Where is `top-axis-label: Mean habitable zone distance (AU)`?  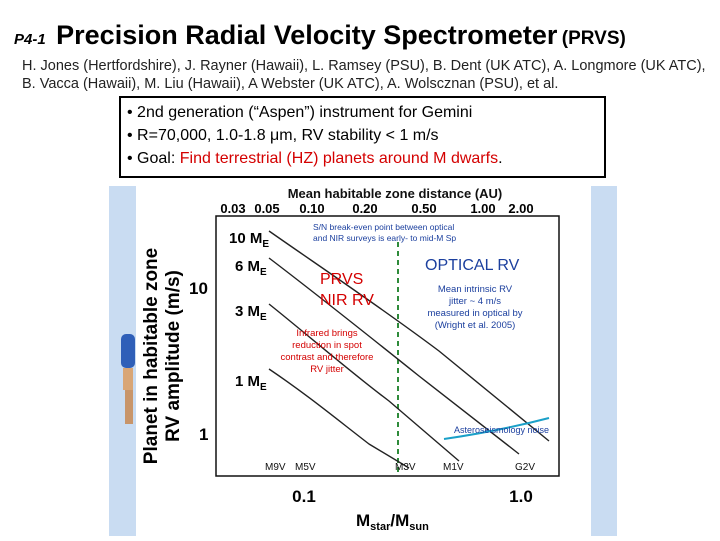
top-axis-label: Mean habitable zone distance (AU) is located at coordinates (395, 193).